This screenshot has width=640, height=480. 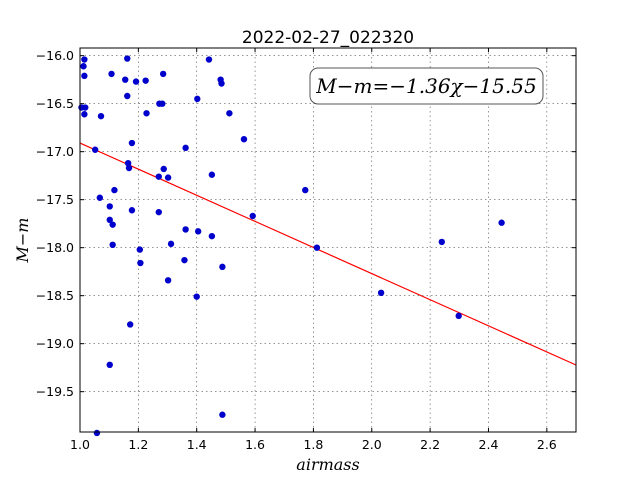 What do you see at coordinates (55, 199) in the screenshot?
I see `y-tick-label: −17.5` at bounding box center [55, 199].